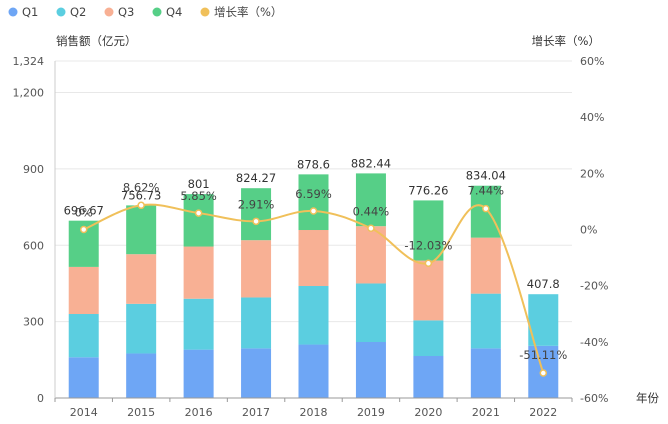 This screenshot has height=424, width=668. I want to click on legend-label-3: Q4, so click(174, 12).